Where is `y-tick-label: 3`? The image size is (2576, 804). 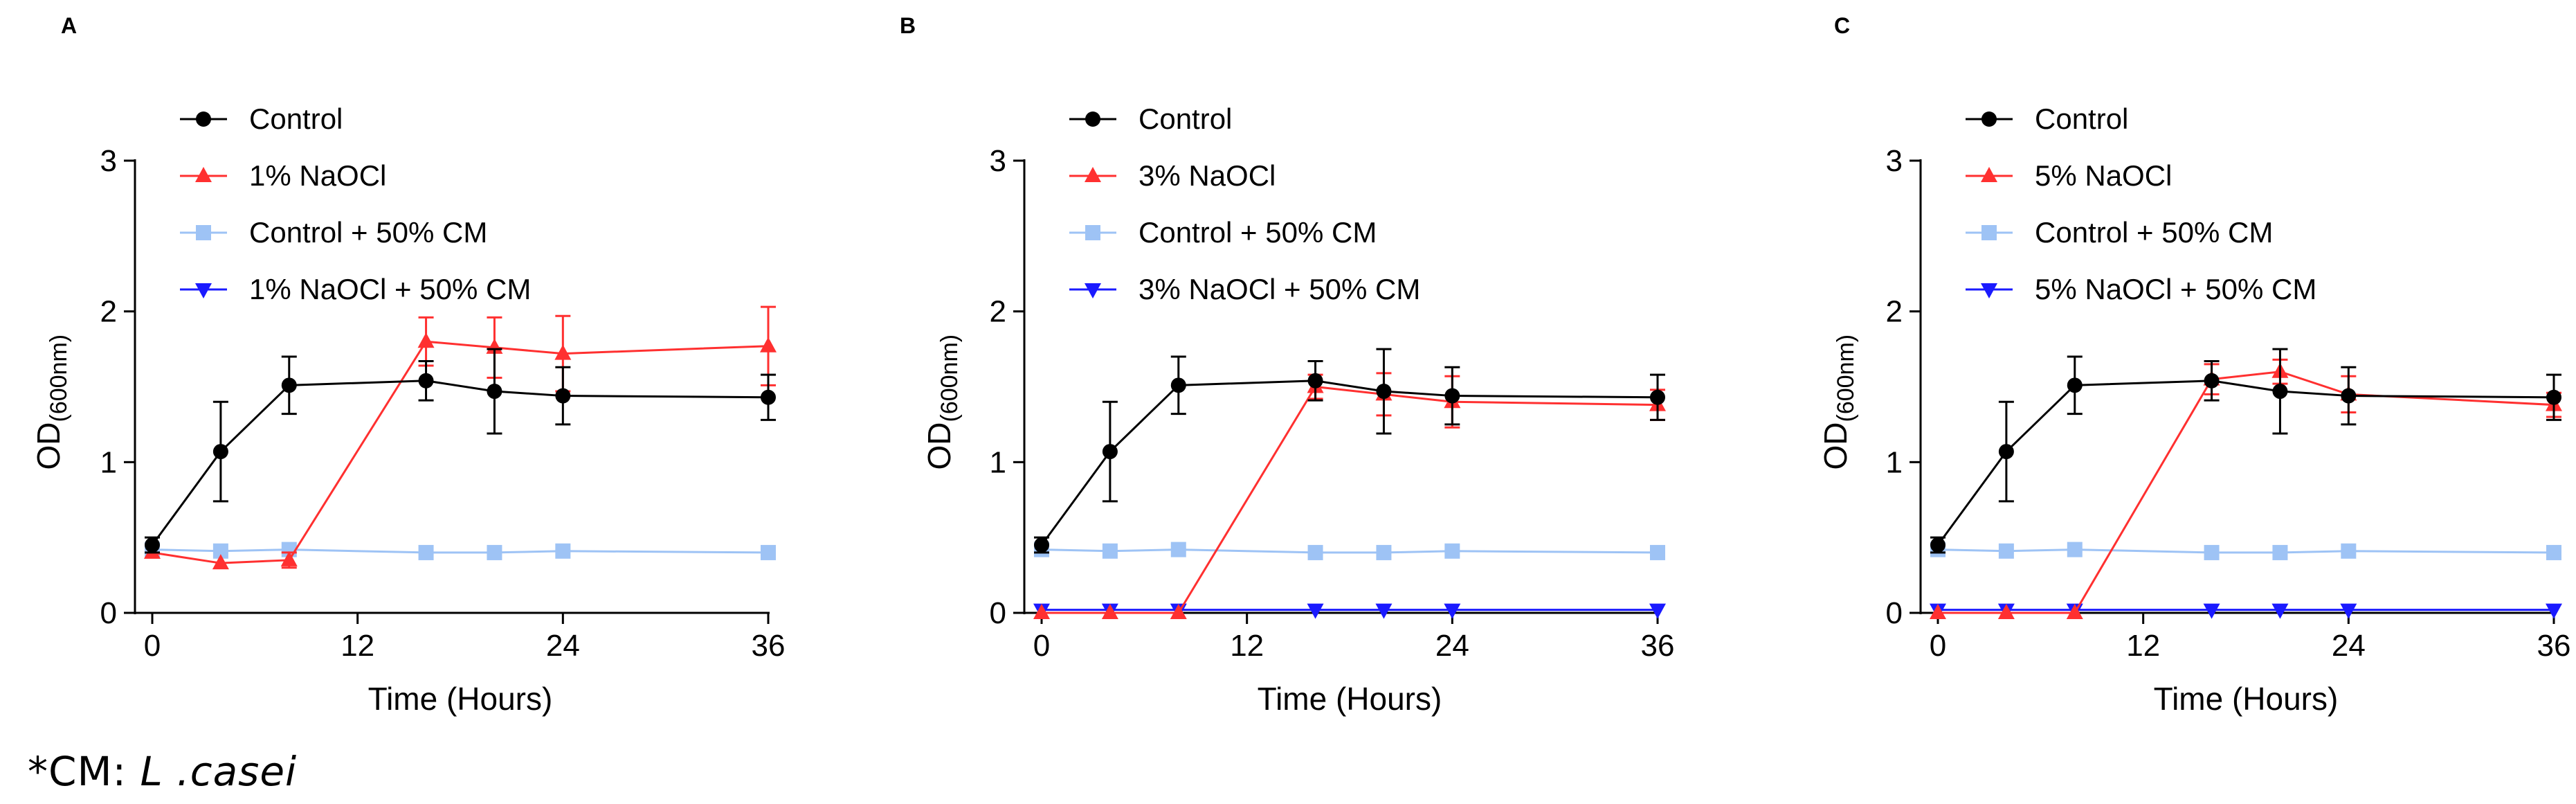 y-tick-label: 3 is located at coordinates (998, 161).